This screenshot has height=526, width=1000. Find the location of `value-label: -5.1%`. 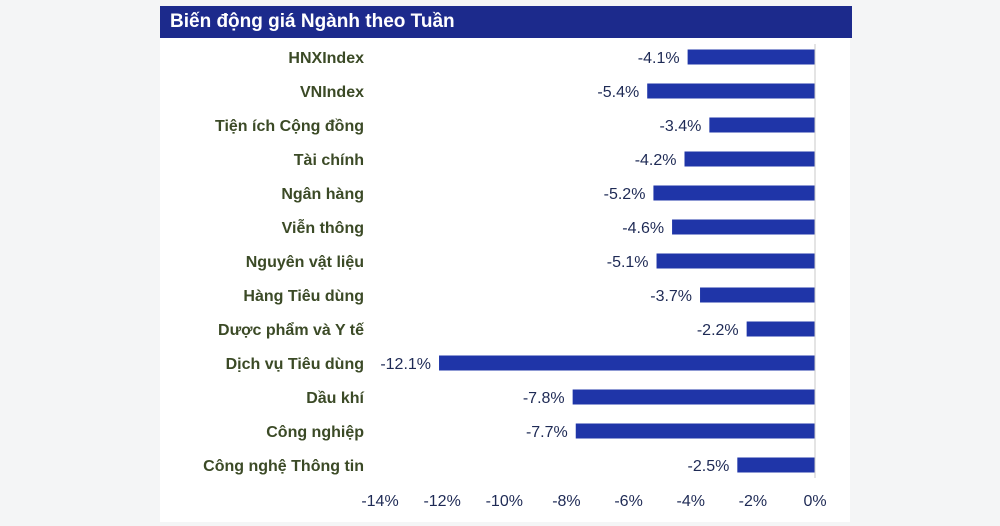

value-label: -5.1% is located at coordinates (628, 262).